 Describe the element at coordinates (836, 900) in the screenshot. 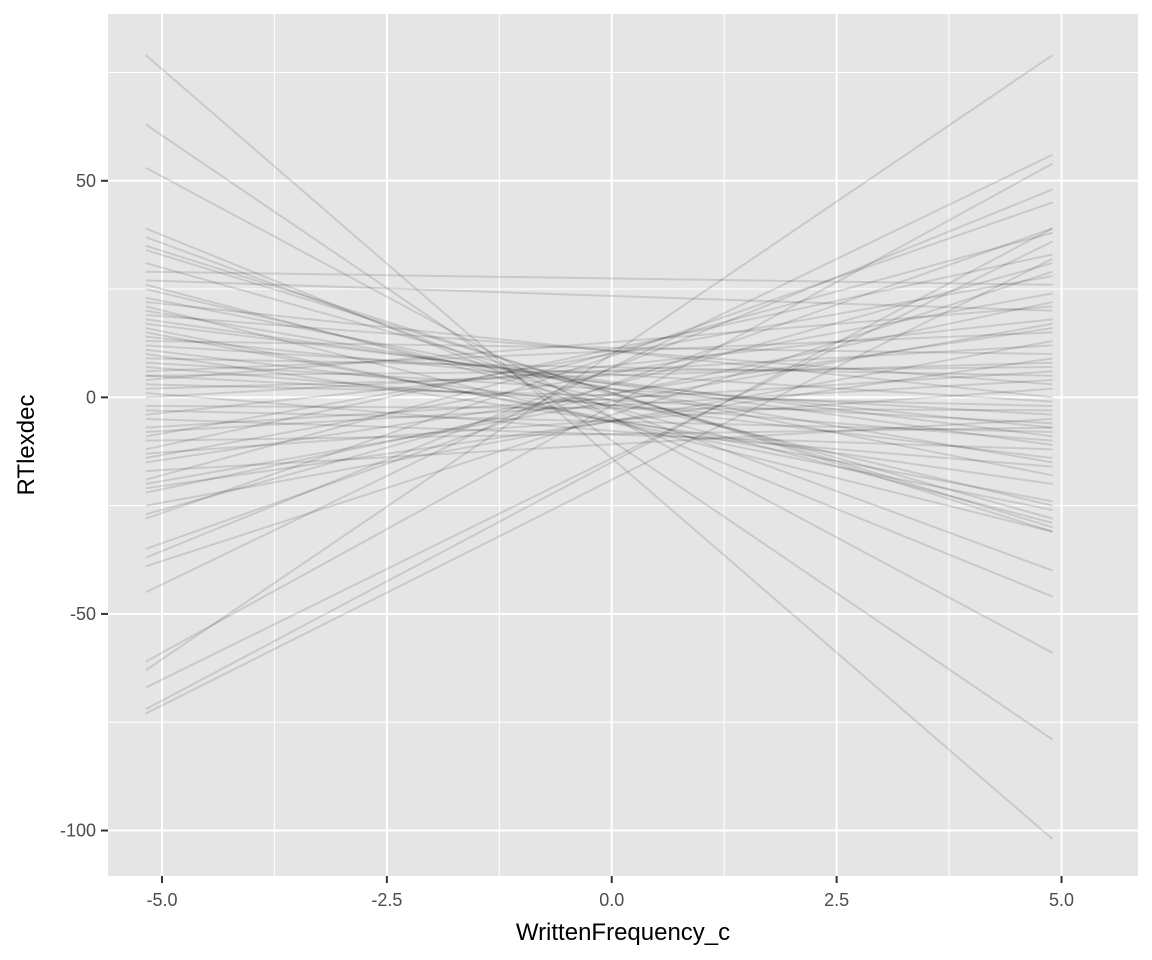

I see `x-tick-label-3: 2.5` at that location.